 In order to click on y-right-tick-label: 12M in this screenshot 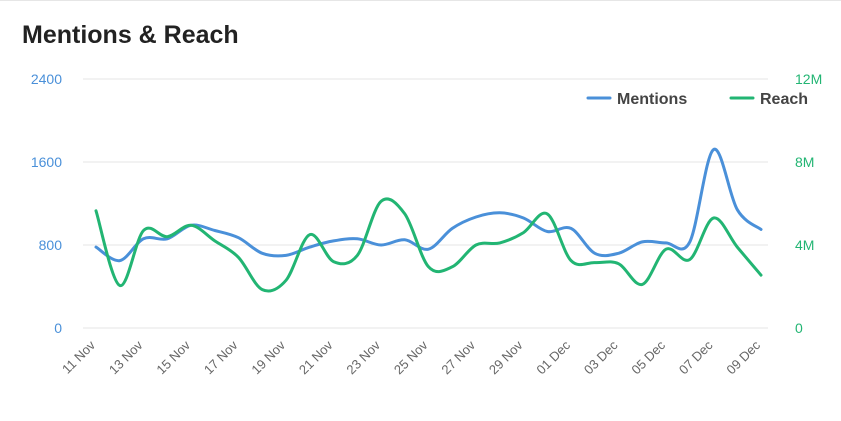, I will do `click(808, 79)`.